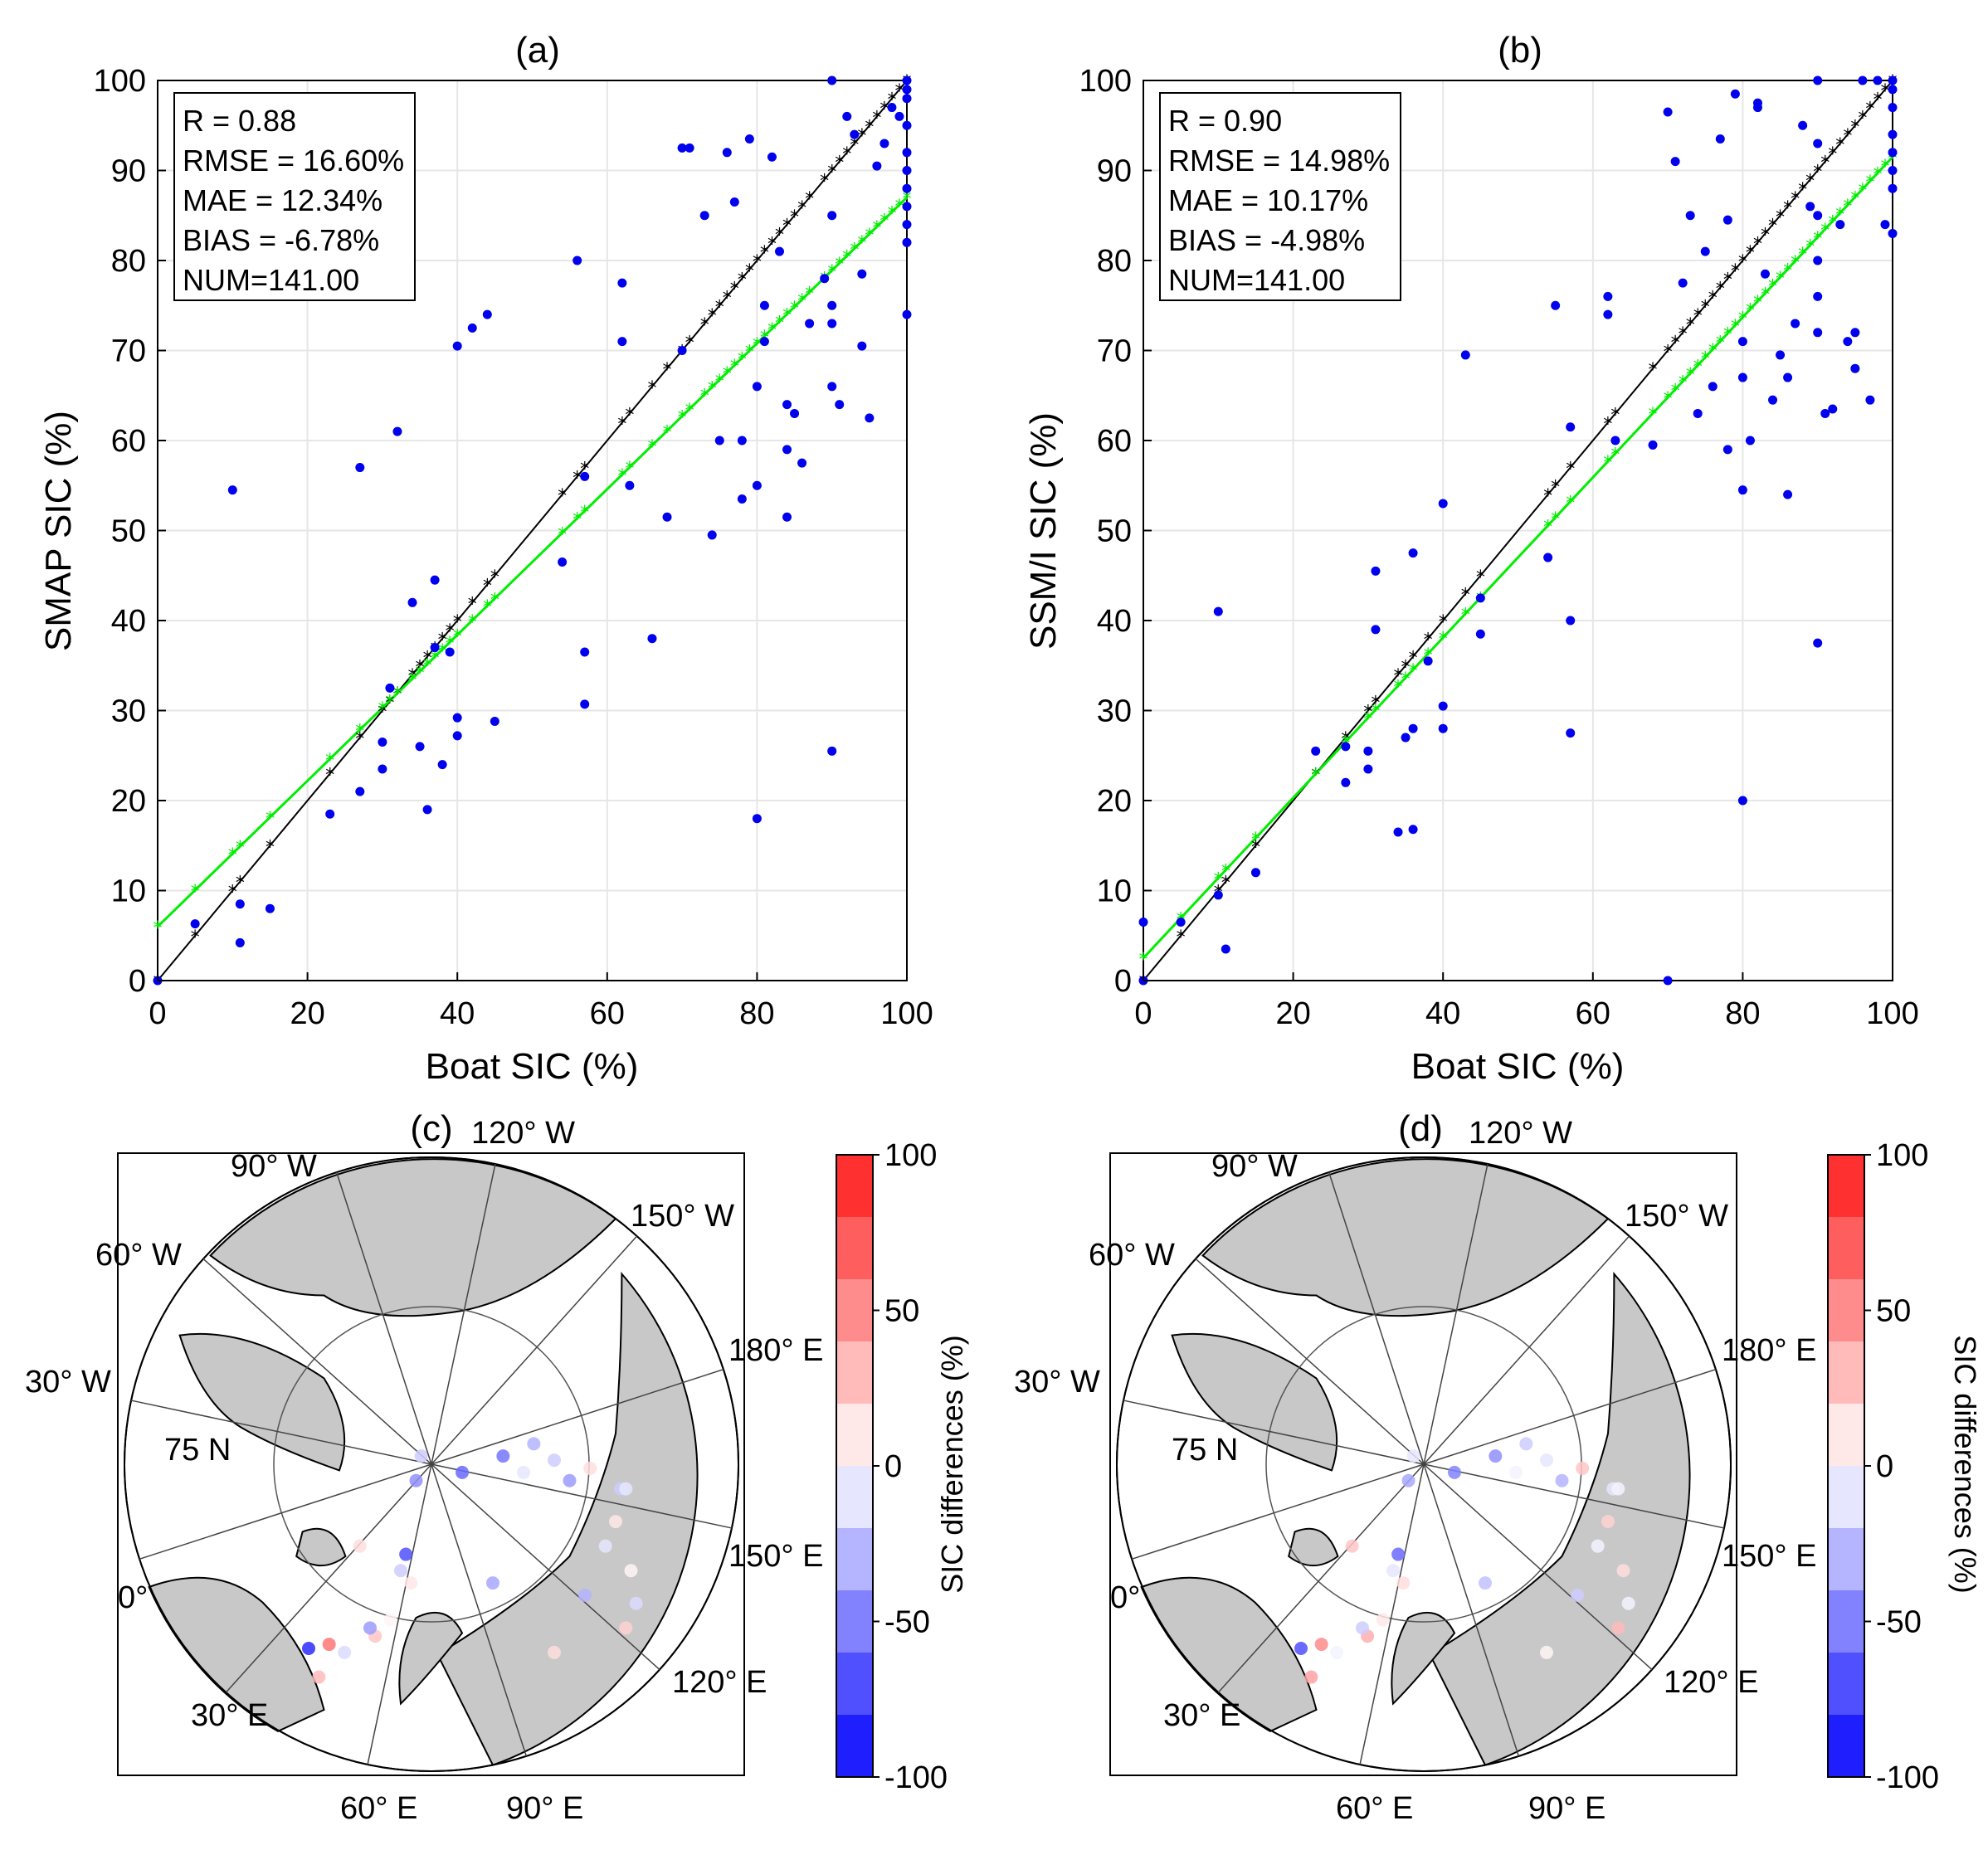 This screenshot has width=1988, height=1850. Describe the element at coordinates (1268, 200) in the screenshot. I see `panel-b-stat-mae: MAE = 10.17%` at that location.